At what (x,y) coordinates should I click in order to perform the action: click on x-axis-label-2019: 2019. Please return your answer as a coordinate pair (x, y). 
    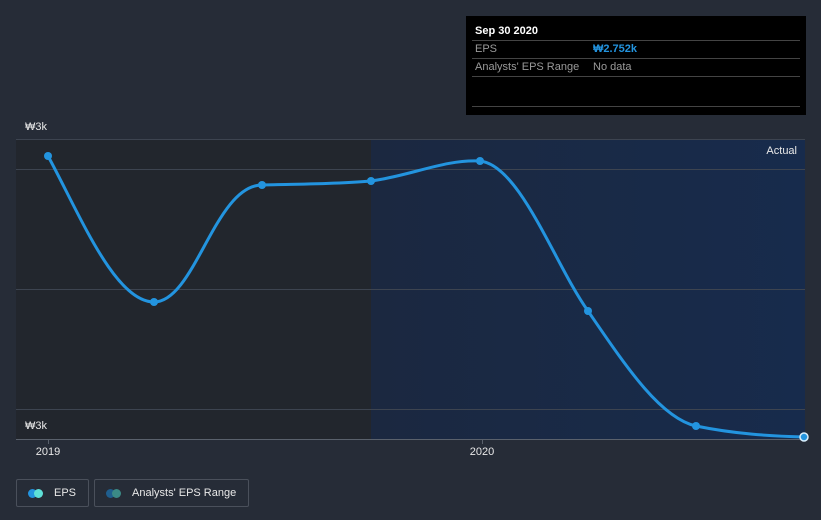
    Looking at the image, I should click on (48, 452).